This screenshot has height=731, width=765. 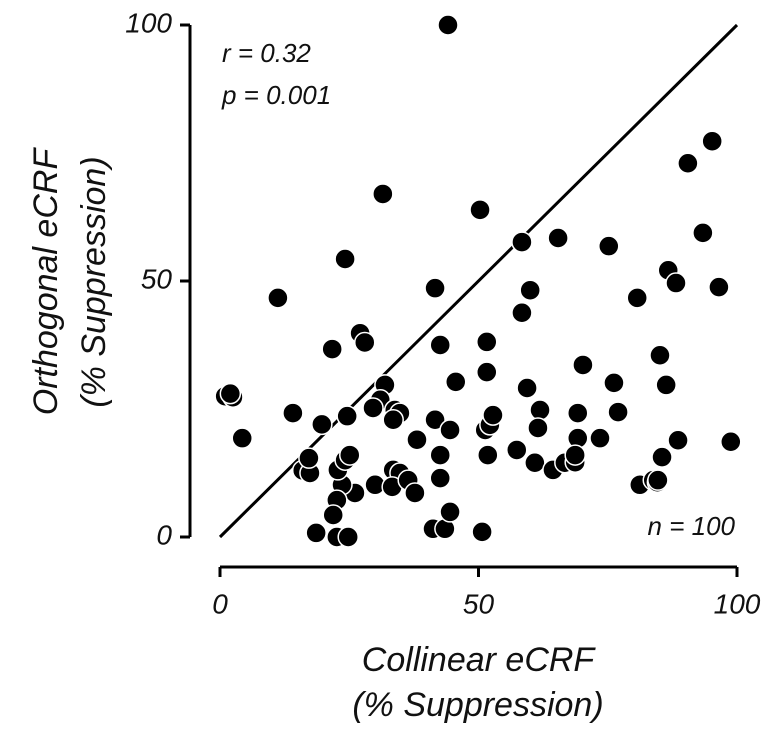 What do you see at coordinates (276, 95) in the screenshot?
I see `annotation: p = 0.001` at bounding box center [276, 95].